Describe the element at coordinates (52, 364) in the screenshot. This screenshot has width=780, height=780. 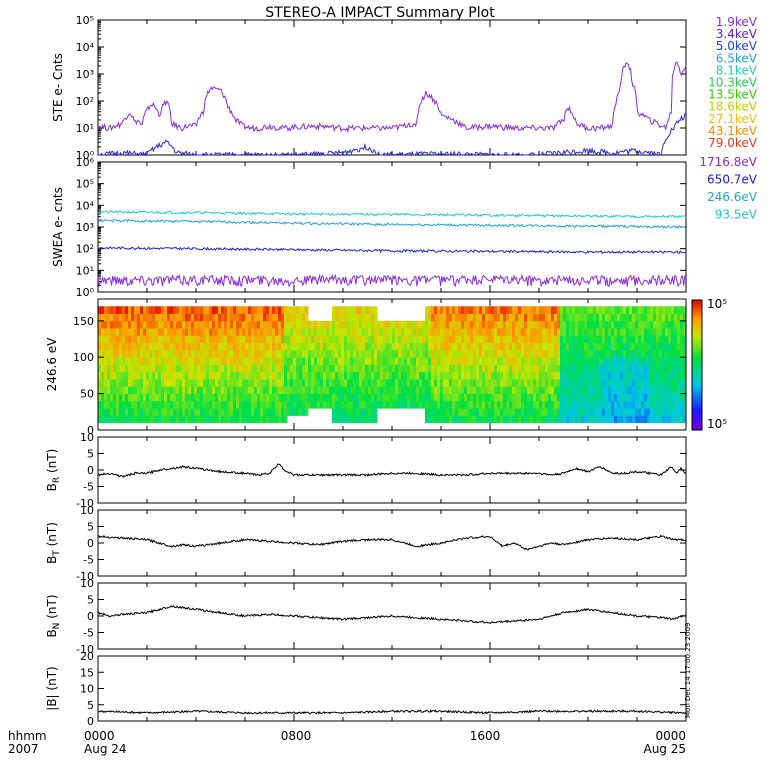
I see `pitch-y-axis-label: 246.6 eV` at that location.